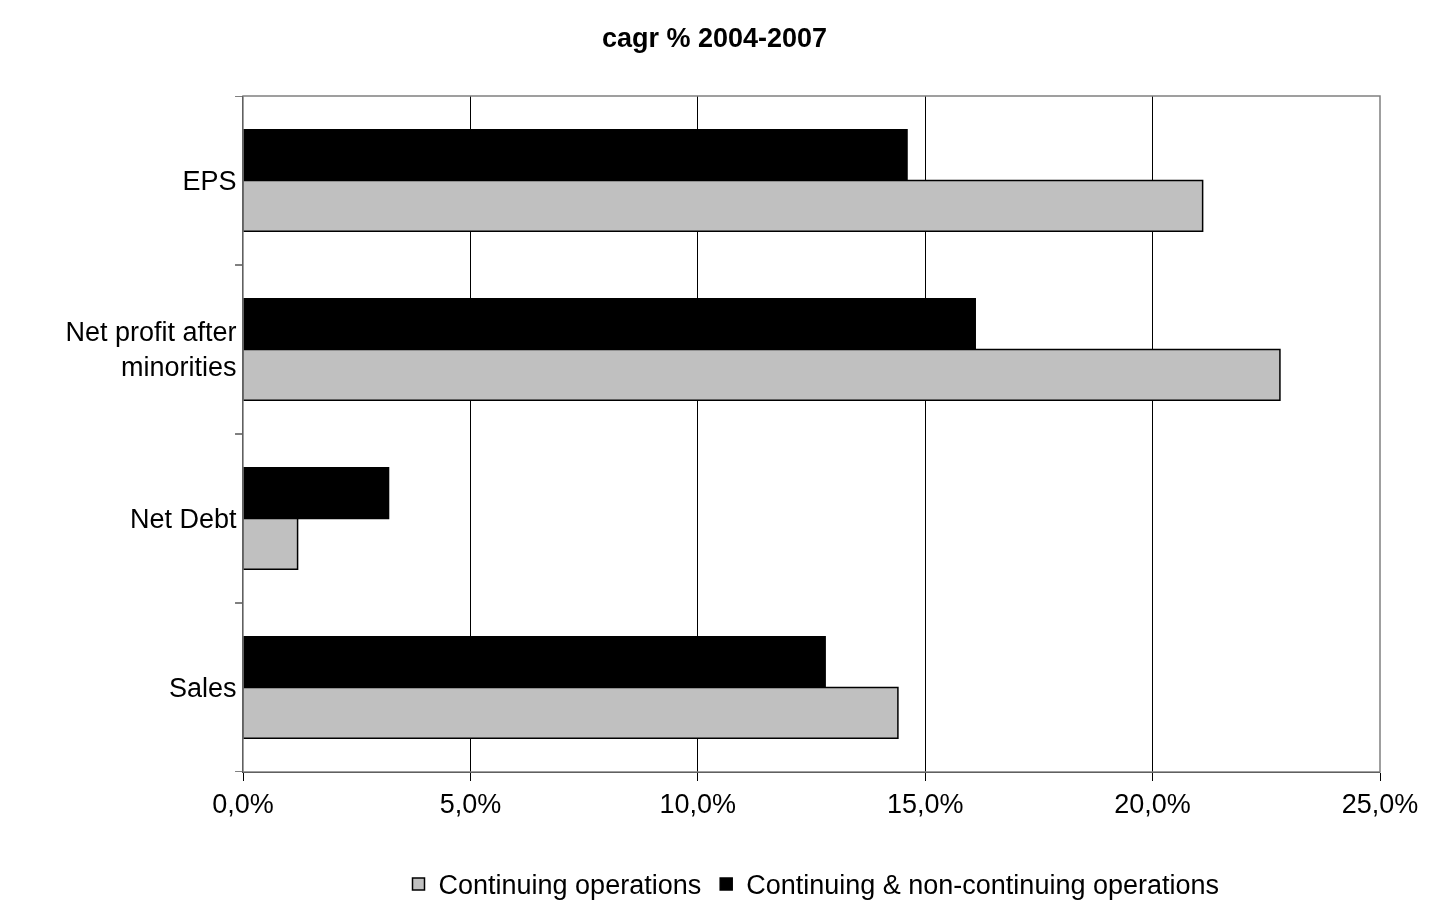 This screenshot has height=922, width=1429. Describe the element at coordinates (243, 804) in the screenshot. I see `x-tick-label: 0,0%` at that location.